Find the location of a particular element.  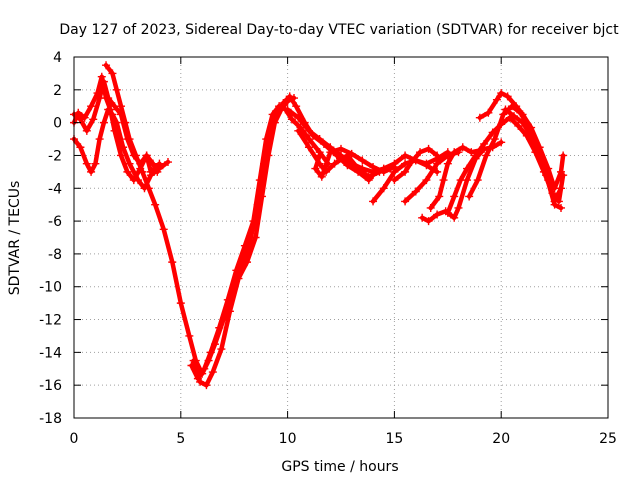

x-tick-label: 20 is located at coordinates (501, 439).